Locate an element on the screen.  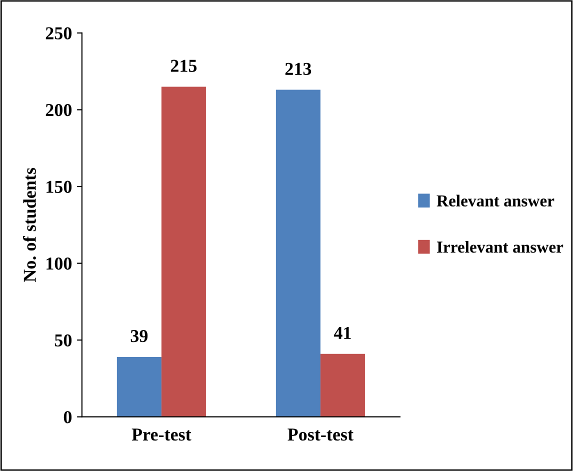
data-label: 39 is located at coordinates (139, 336).